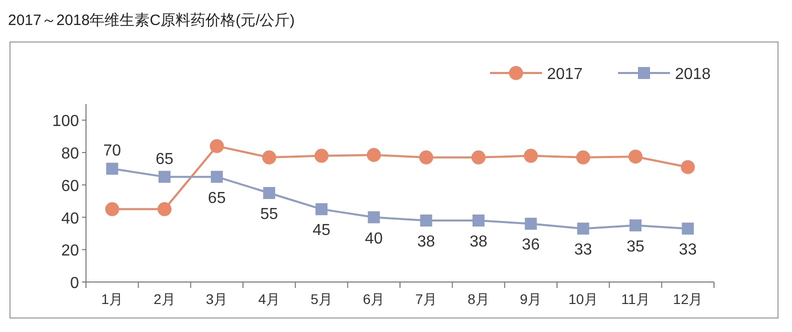 Image resolution: width=792 pixels, height=332 pixels. Describe the element at coordinates (531, 245) in the screenshot. I see `data-label: 36` at that location.